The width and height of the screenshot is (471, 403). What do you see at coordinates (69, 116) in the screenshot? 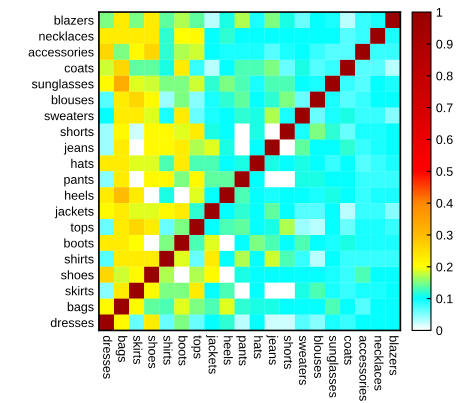
I see `y-tick-label: sweaters` at bounding box center [69, 116].